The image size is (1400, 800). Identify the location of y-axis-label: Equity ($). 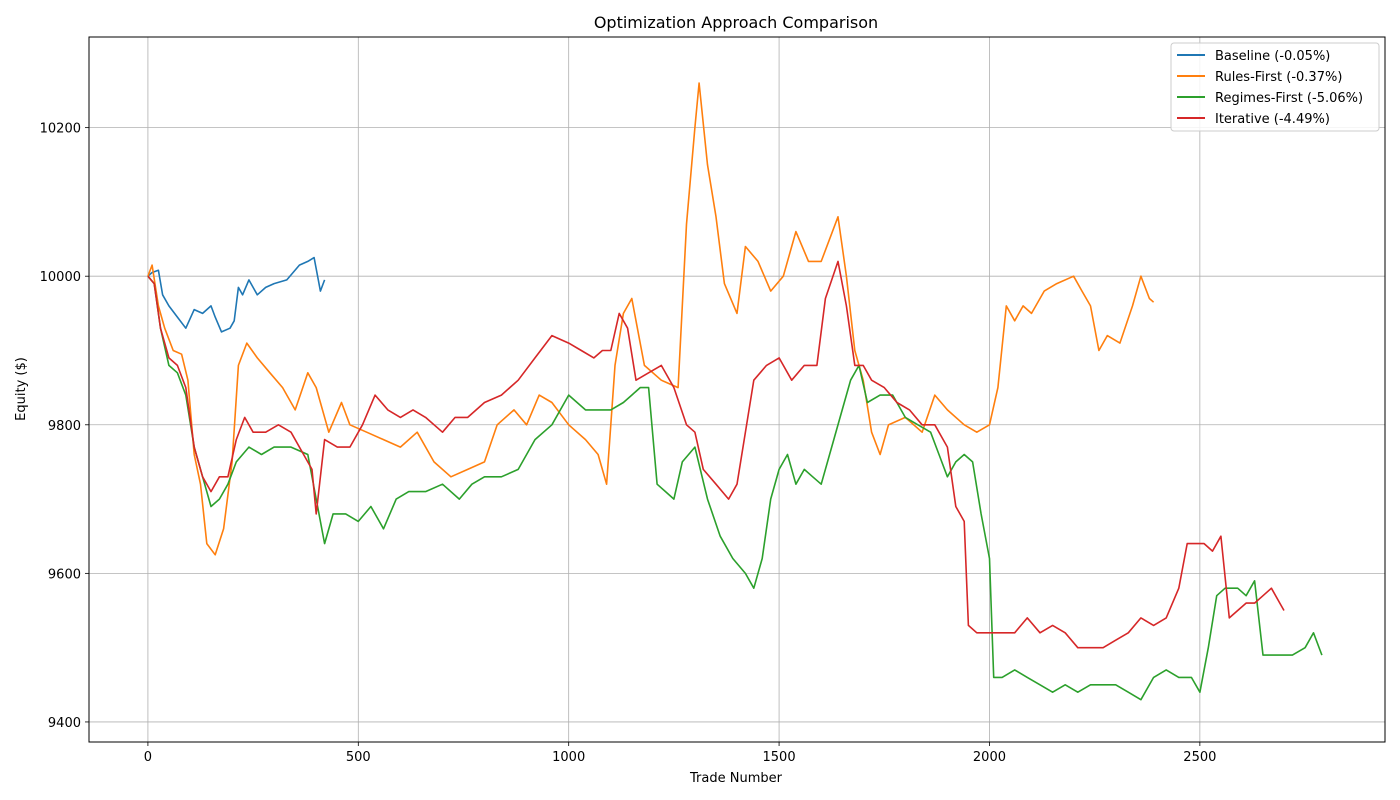
(21, 389).